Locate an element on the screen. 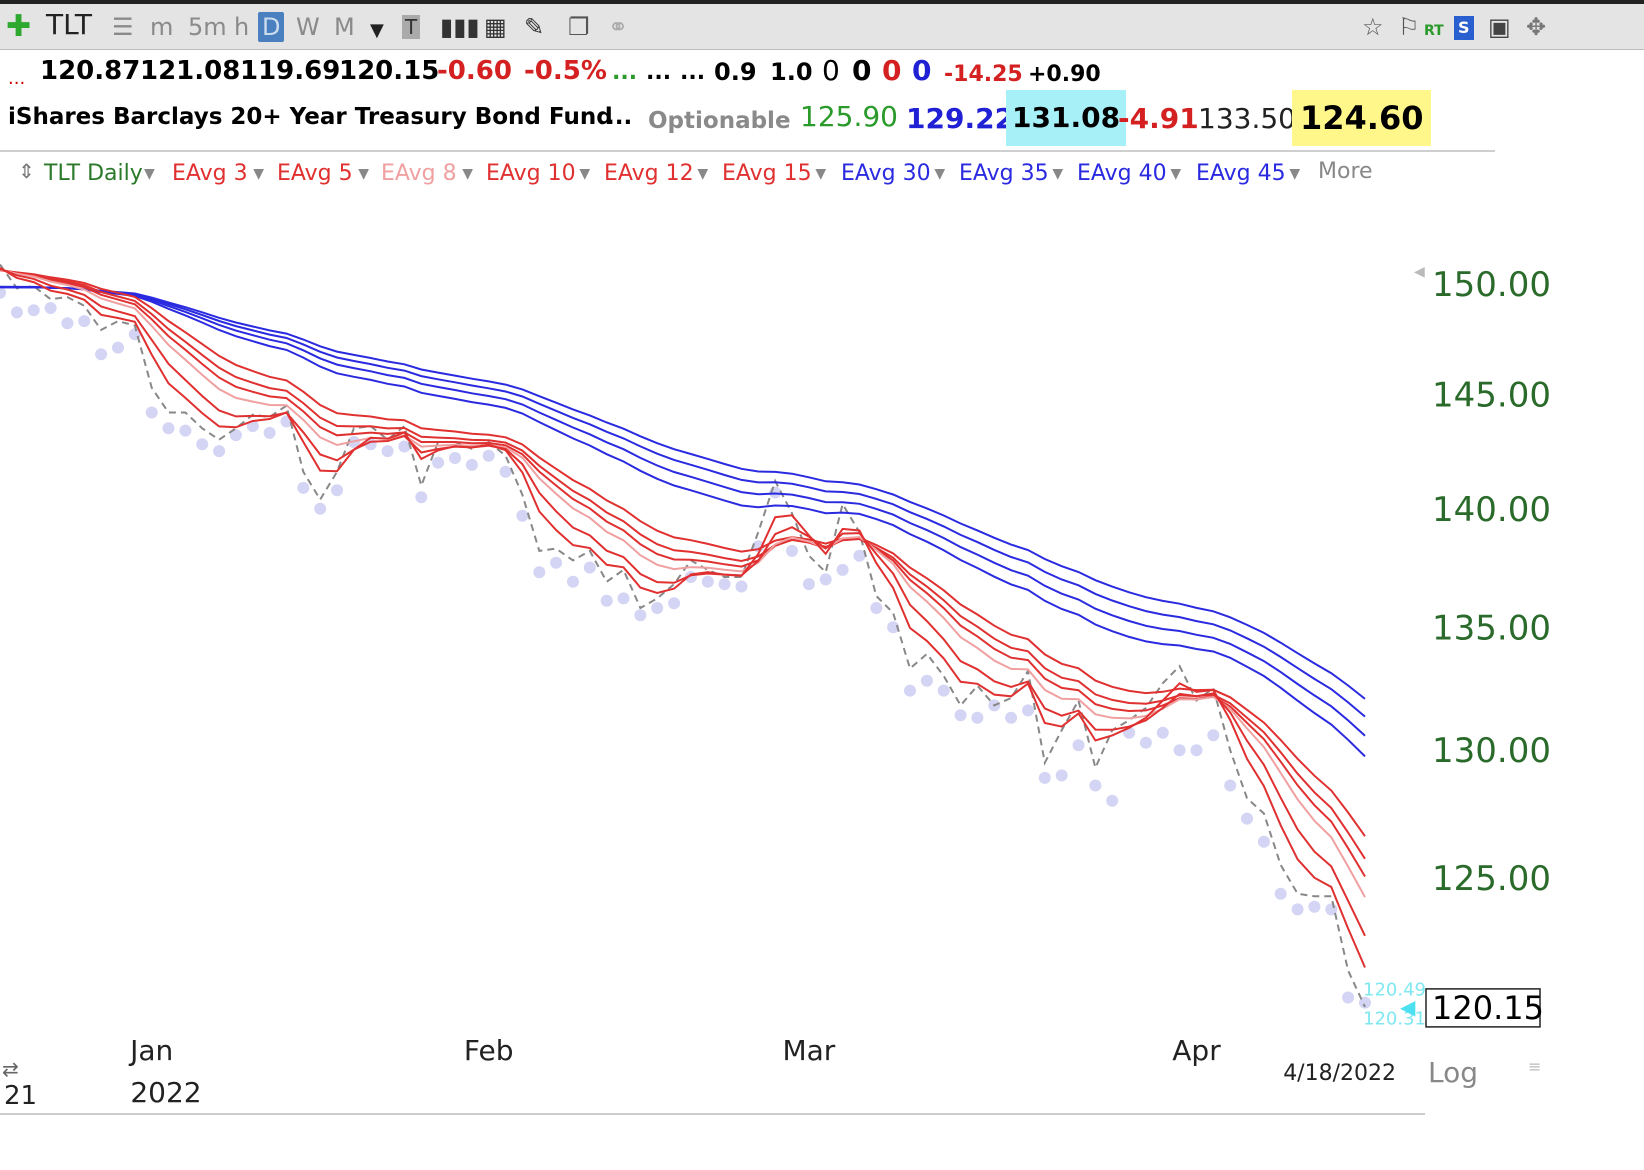 This screenshot has height=1170, width=1644. legend-item: EAvg 45 is located at coordinates (1241, 173).